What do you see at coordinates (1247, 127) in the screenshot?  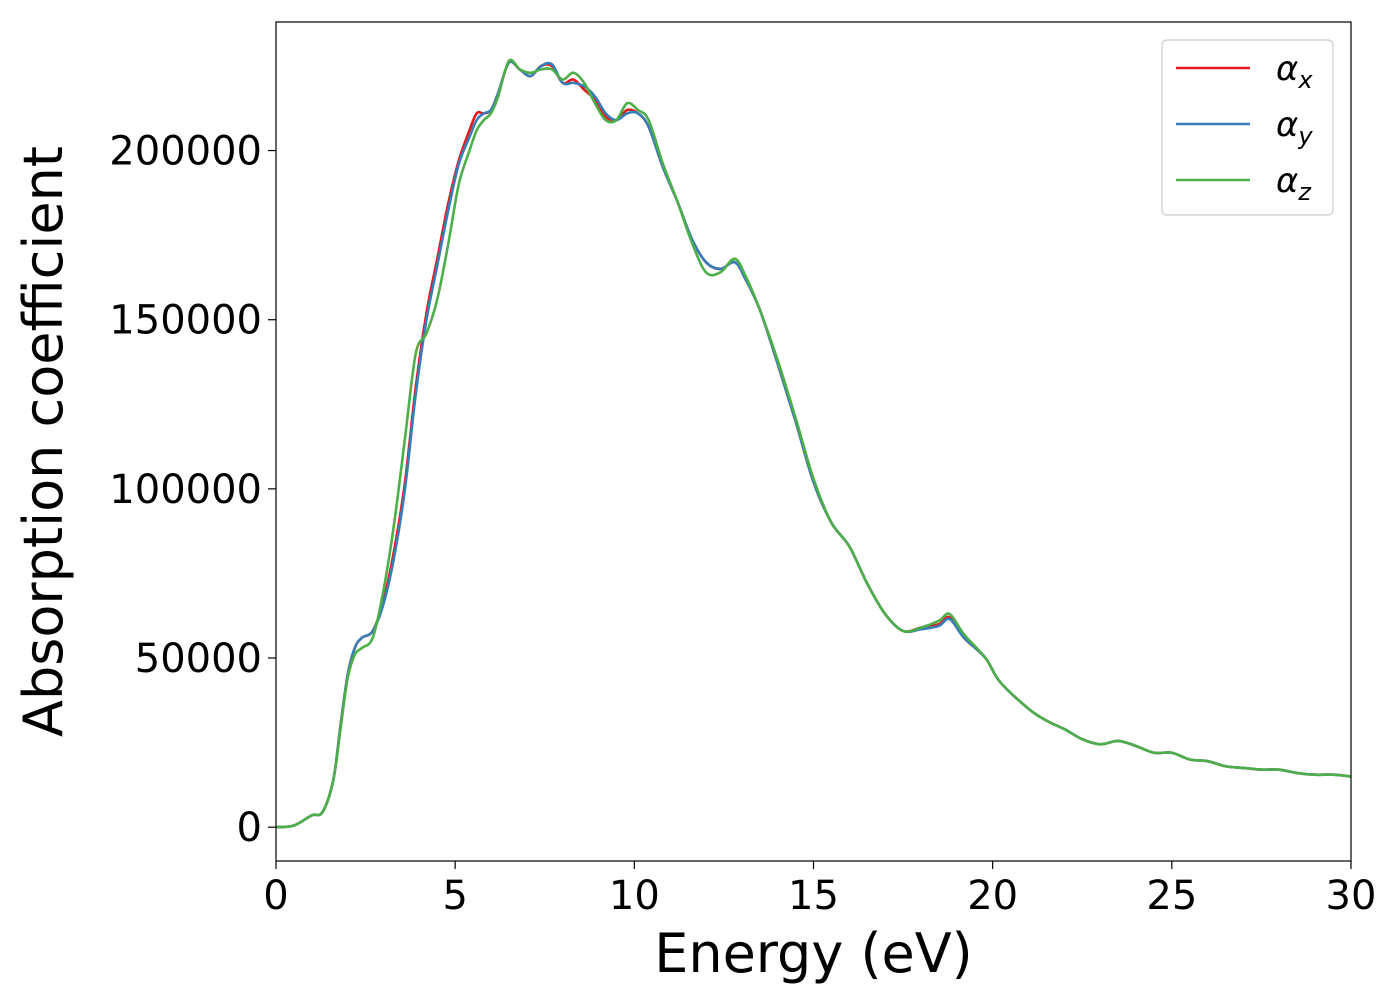 I see `legend-box` at bounding box center [1247, 127].